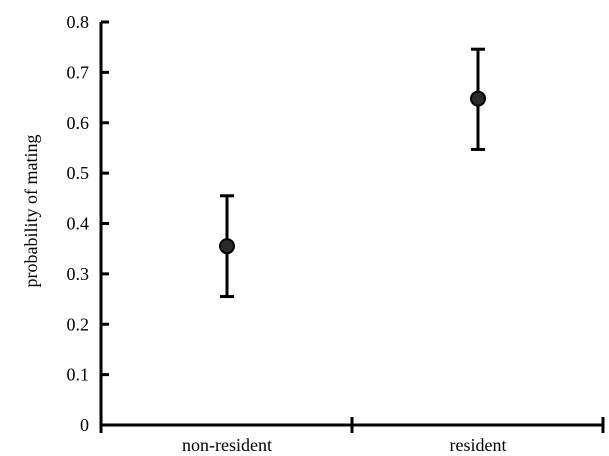  What do you see at coordinates (78, 22) in the screenshot?
I see `y-tick-label: 0.8` at bounding box center [78, 22].